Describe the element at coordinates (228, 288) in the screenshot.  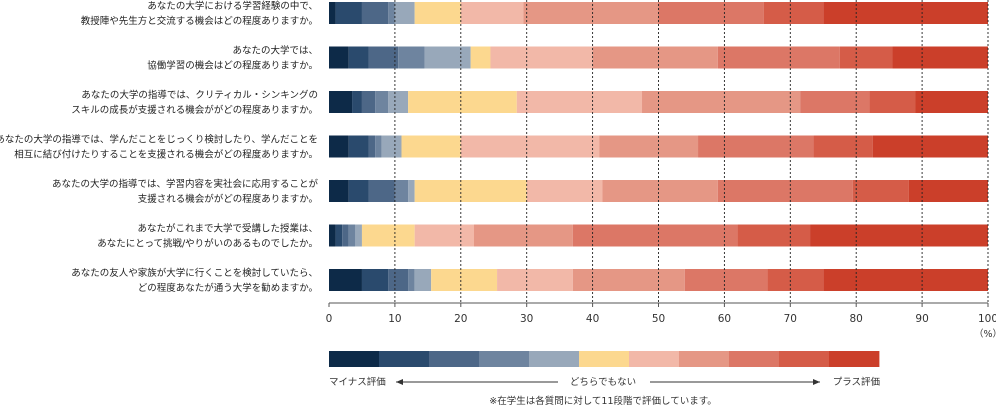
I see `category-label: どの程度あなたが通う大学を勧めますか。` at that location.